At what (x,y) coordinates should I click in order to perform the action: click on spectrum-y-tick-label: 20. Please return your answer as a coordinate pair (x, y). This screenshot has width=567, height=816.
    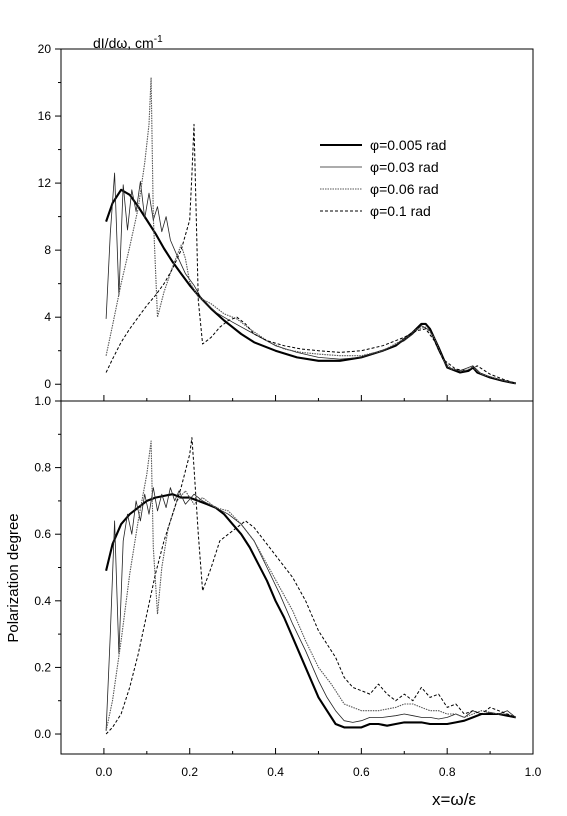
    Looking at the image, I should click on (45, 49).